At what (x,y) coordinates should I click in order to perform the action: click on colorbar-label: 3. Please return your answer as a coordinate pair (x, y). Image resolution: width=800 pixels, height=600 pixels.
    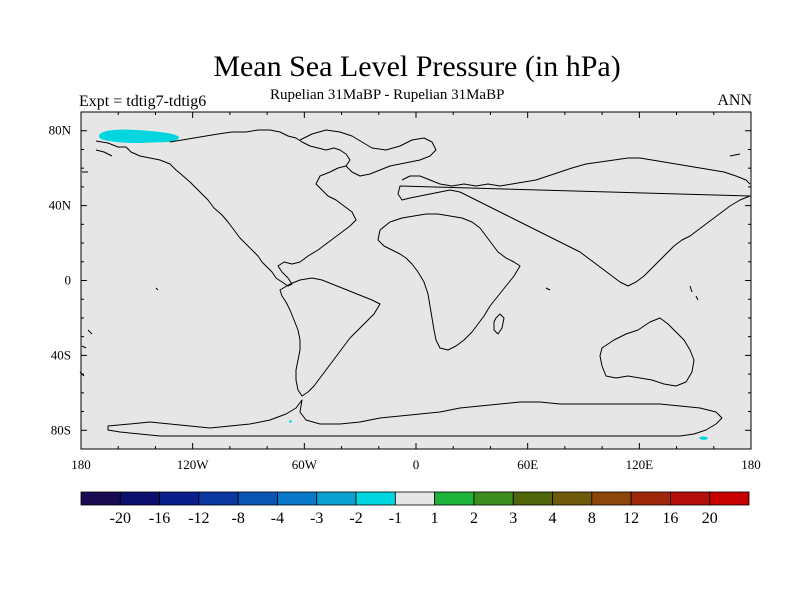
    Looking at the image, I should click on (513, 518).